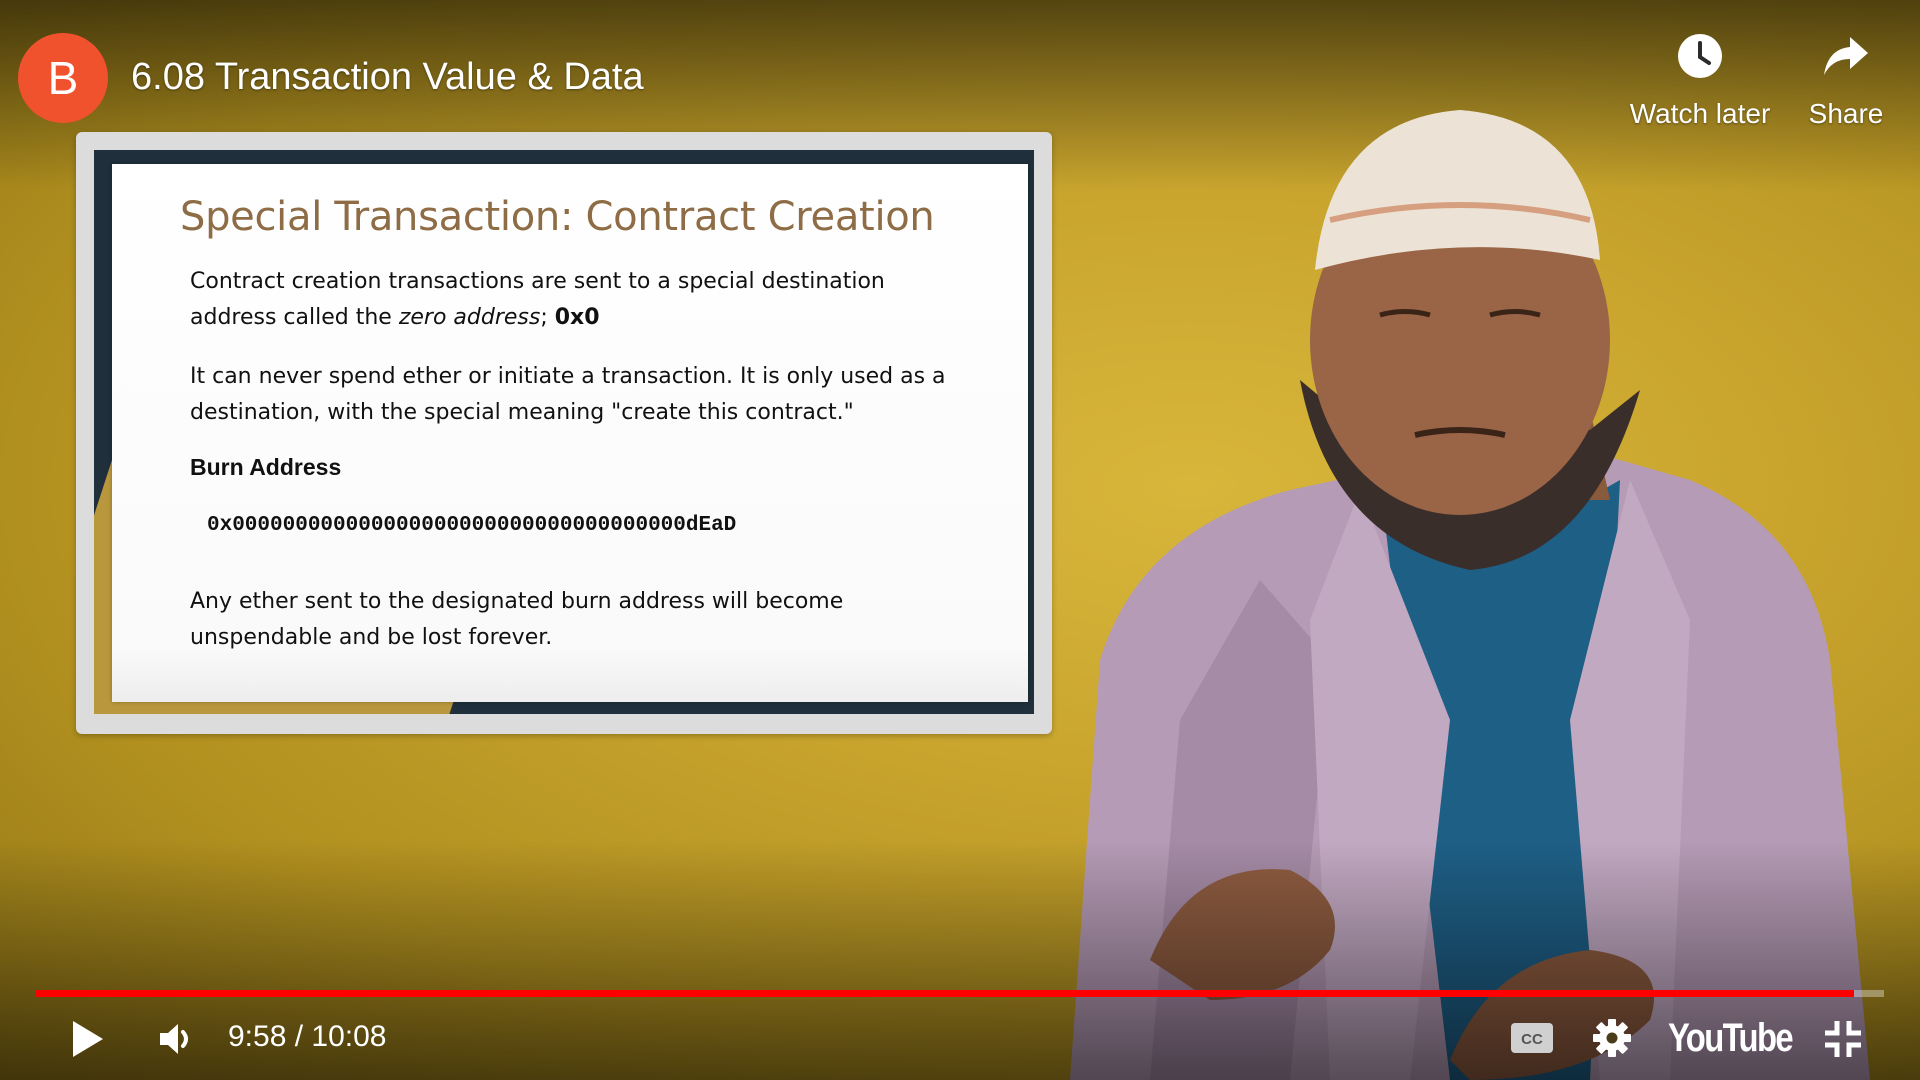 This screenshot has height=1080, width=1920. I want to click on progress-bar, so click(960, 993).